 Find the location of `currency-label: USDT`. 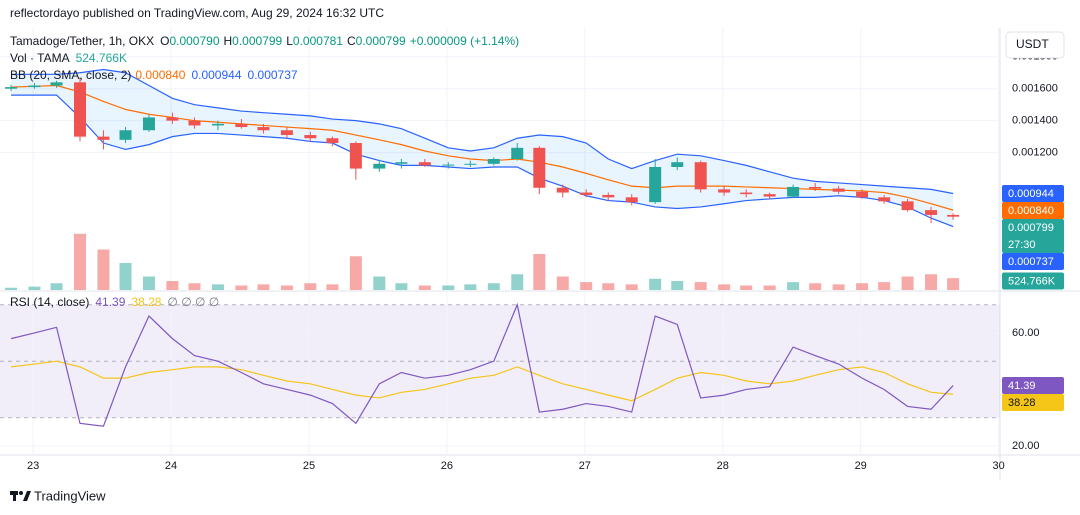

currency-label: USDT is located at coordinates (1032, 44).